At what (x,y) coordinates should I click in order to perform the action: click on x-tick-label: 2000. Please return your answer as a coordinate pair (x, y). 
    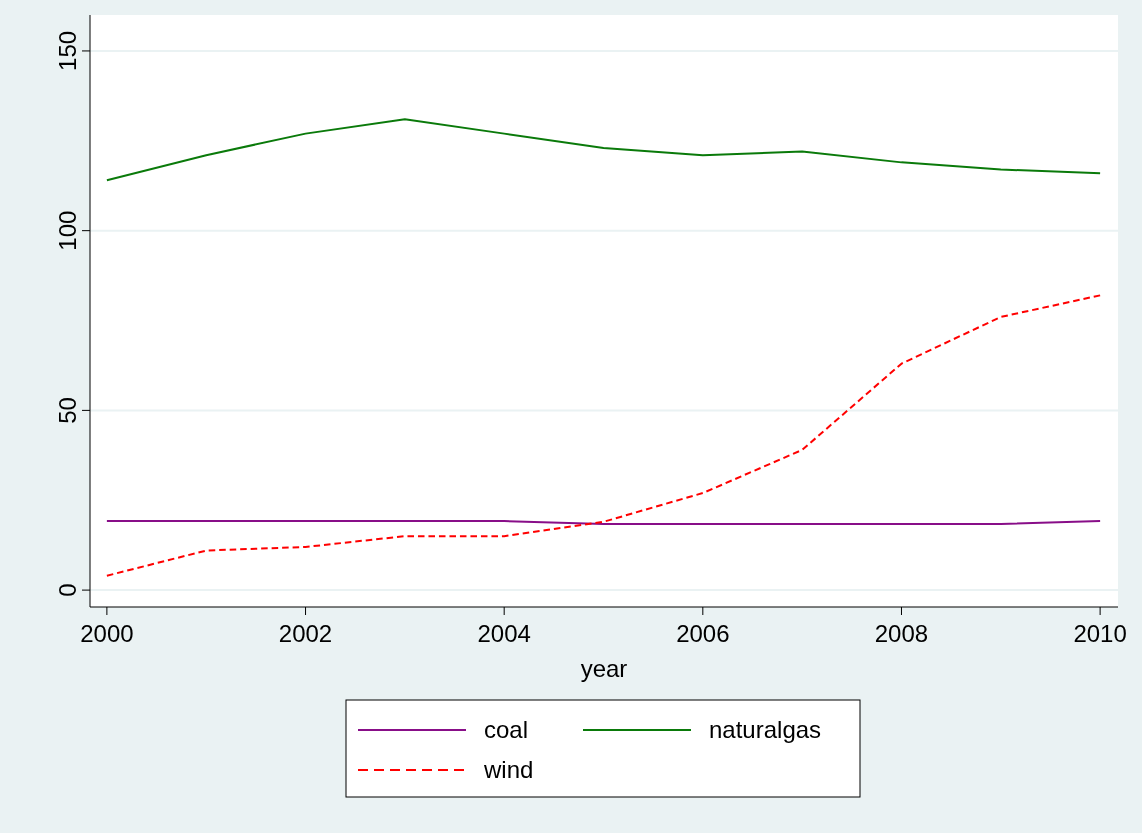
    Looking at the image, I should click on (107, 633).